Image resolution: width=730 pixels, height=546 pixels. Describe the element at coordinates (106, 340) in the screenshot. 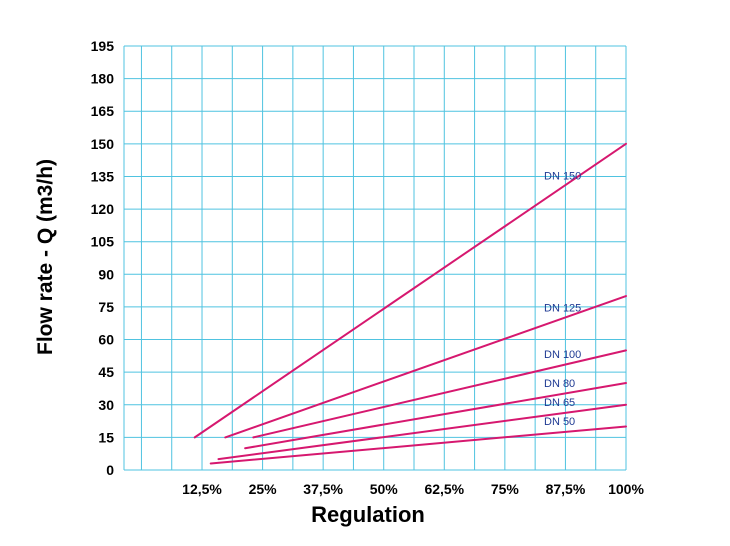

I see `y-tick-label: 60` at that location.